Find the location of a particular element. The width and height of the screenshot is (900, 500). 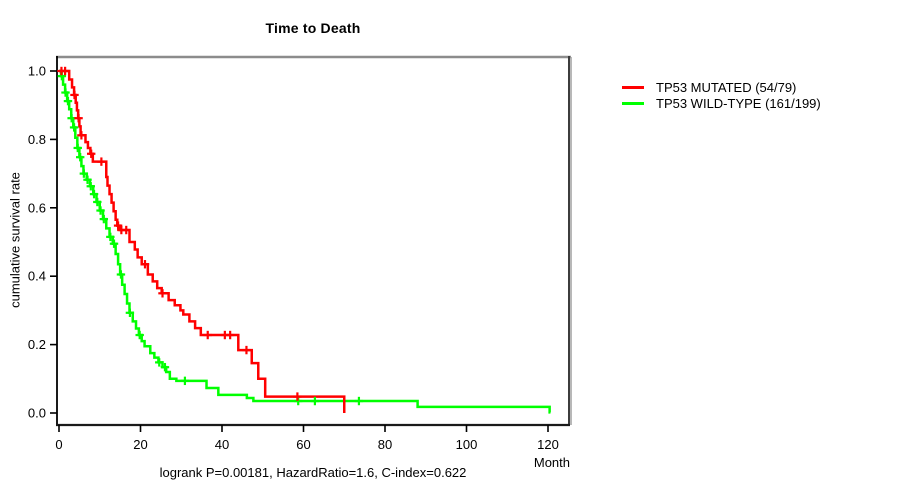

legend-line-swatch-wildtype is located at coordinates (633, 103).